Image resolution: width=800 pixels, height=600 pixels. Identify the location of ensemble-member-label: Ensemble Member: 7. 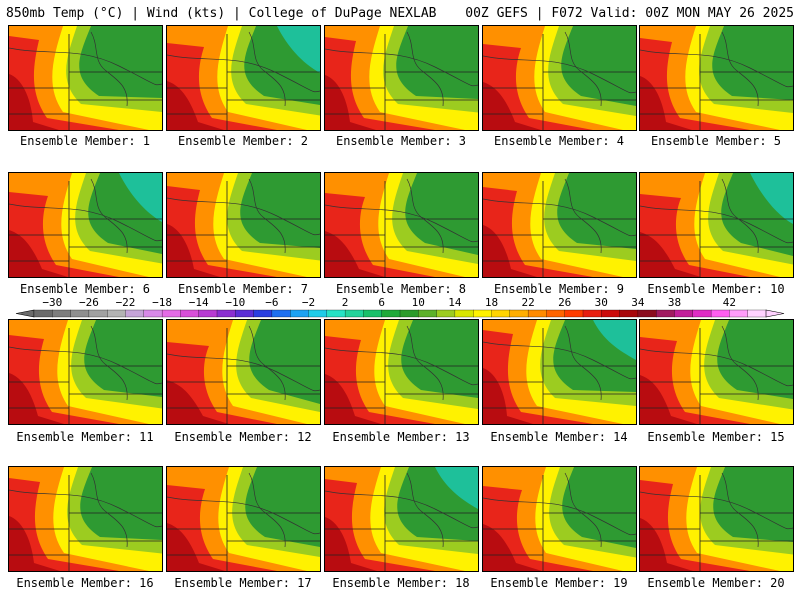
(243, 289).